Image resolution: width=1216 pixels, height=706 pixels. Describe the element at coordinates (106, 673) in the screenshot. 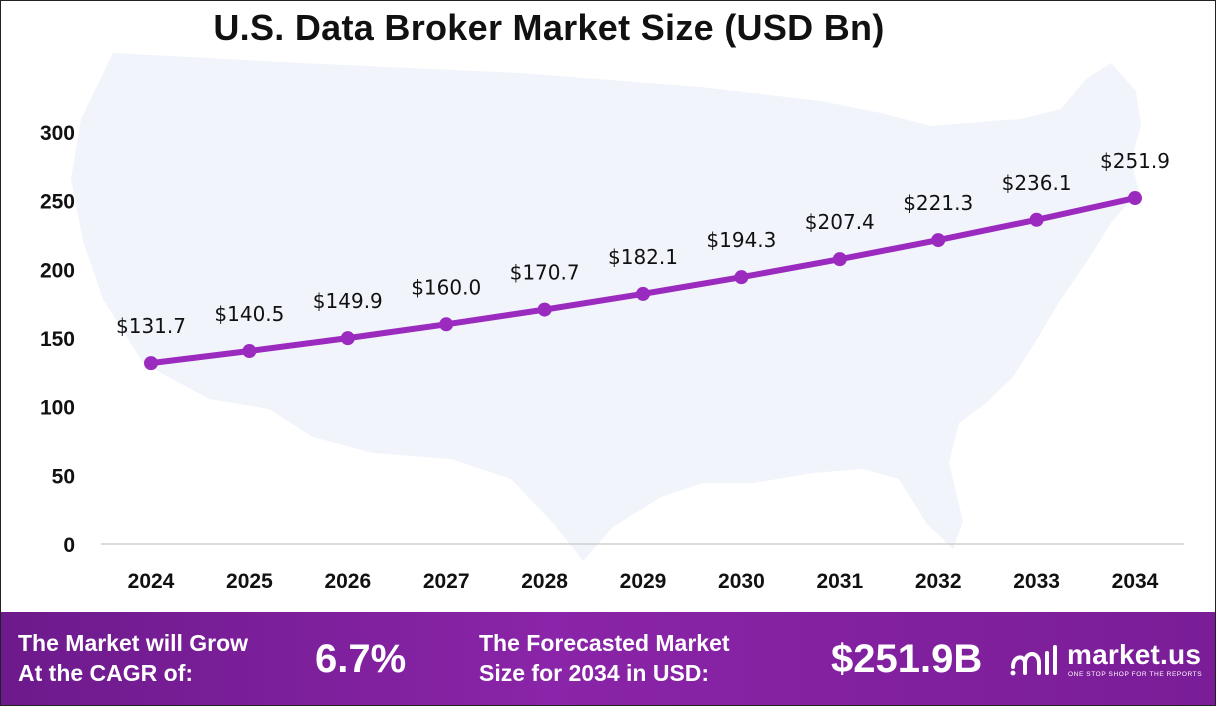

I see `cagr-label-line2: At the CAGR of:` at that location.